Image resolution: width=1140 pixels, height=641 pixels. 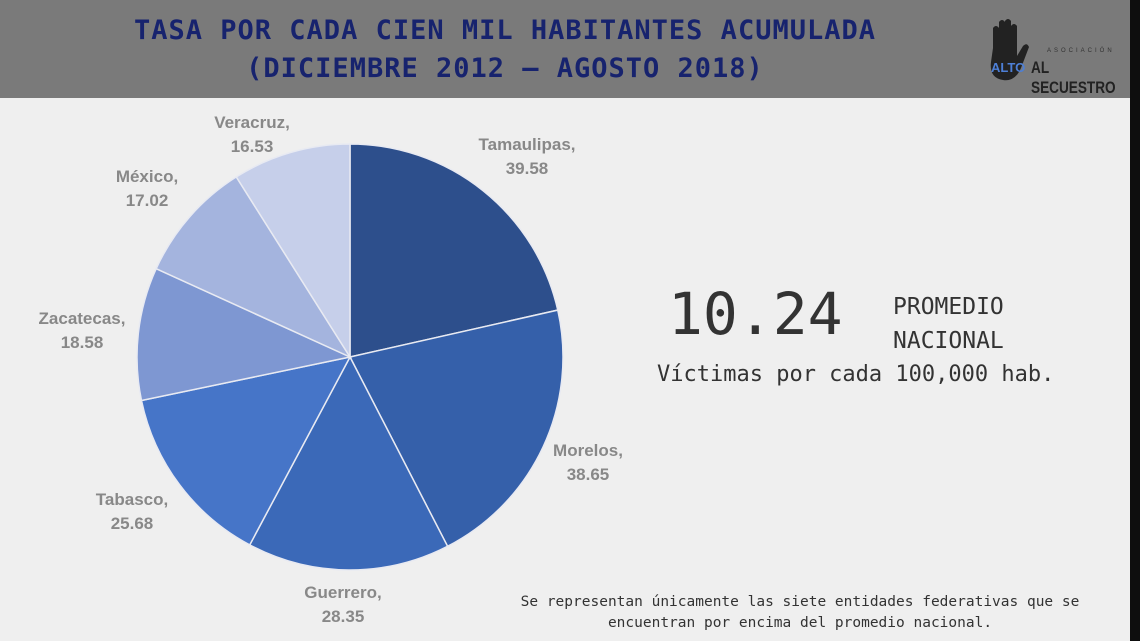 What do you see at coordinates (82, 331) in the screenshot?
I see `data-label-zacatecas: Zacatecas, 18.58` at bounding box center [82, 331].